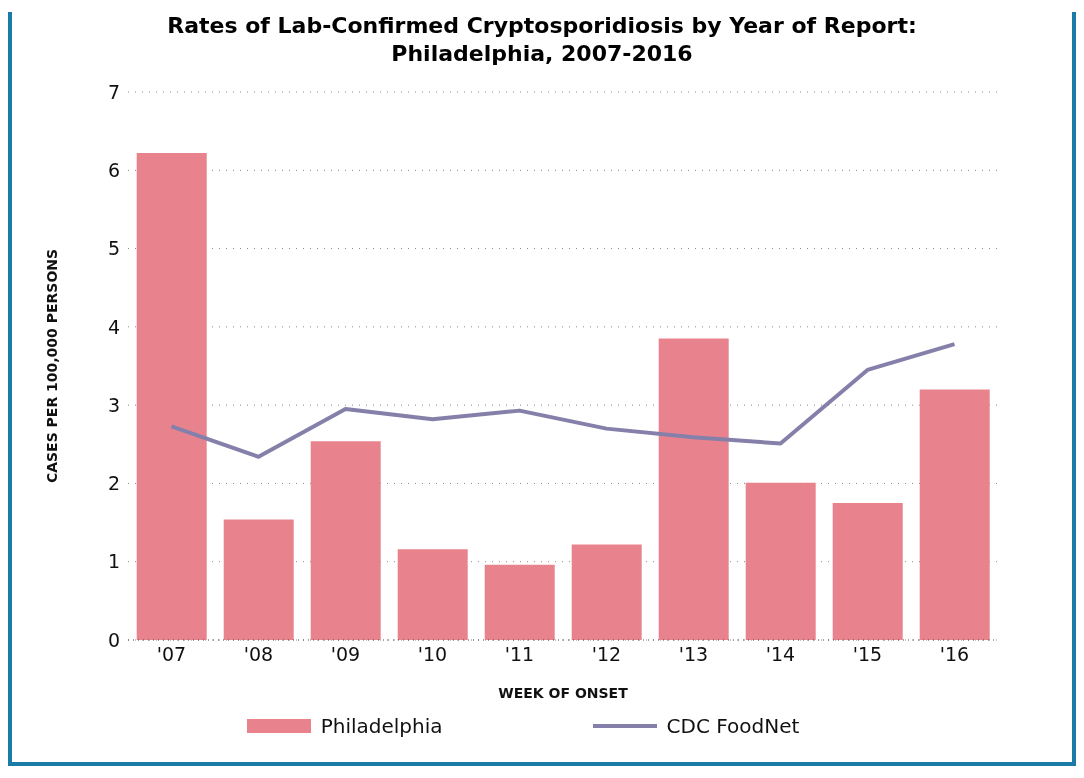 The image size is (1084, 778). Describe the element at coordinates (780, 654) in the screenshot. I see `x-tick-label: '14` at that location.